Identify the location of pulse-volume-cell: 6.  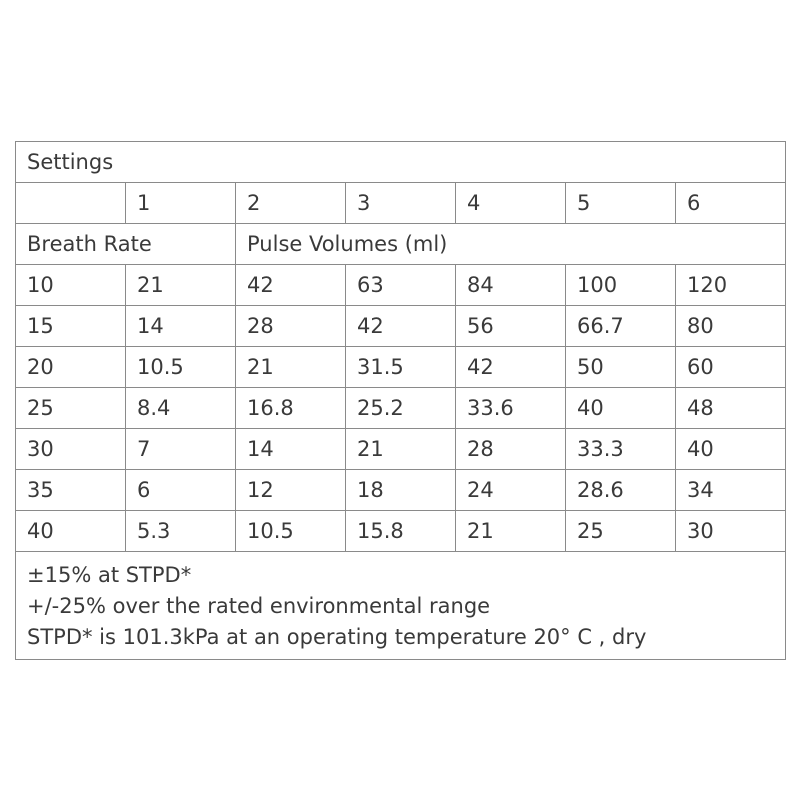
(180, 490).